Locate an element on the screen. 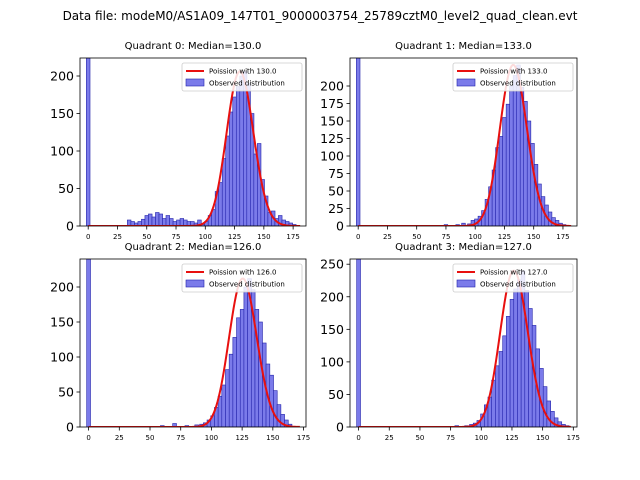 The height and width of the screenshot is (480, 640). poisson-fit-line is located at coordinates (194, 148).